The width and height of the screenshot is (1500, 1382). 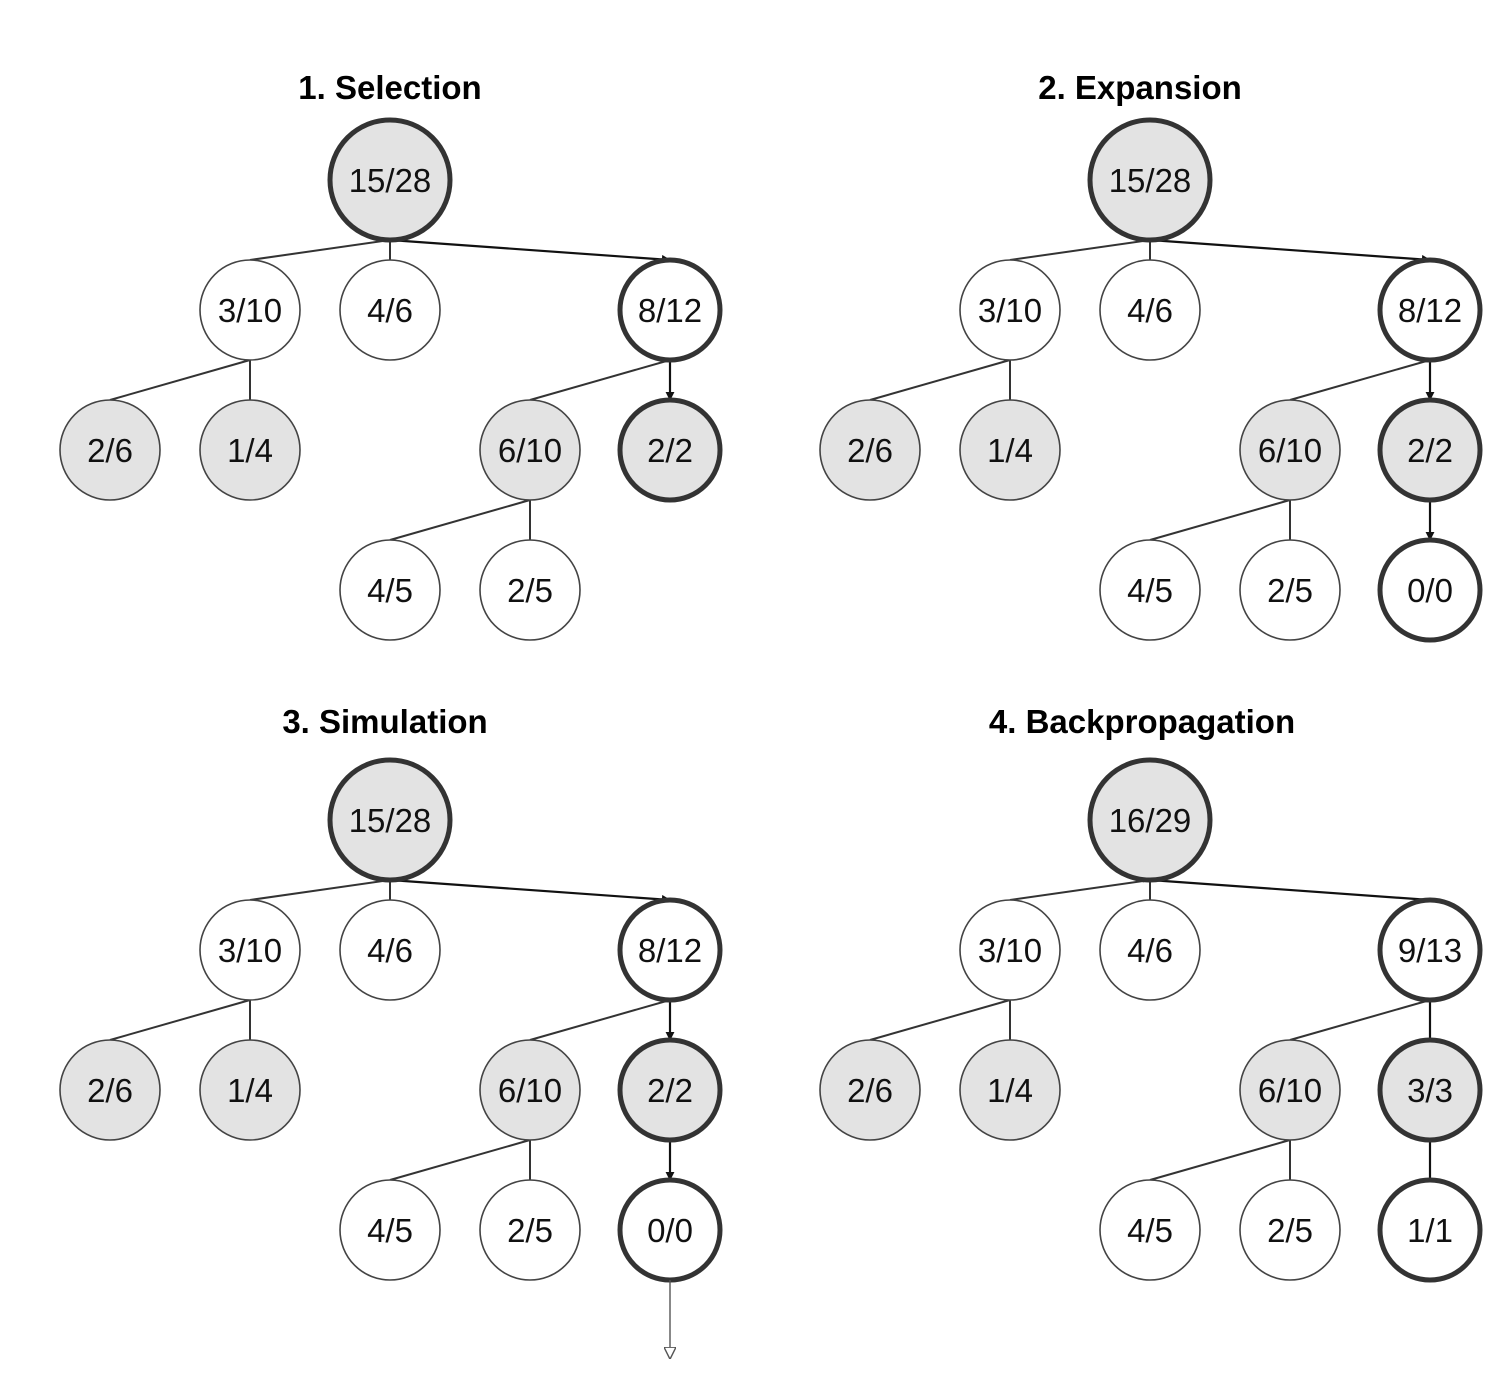 I want to click on tree-node: 9/13, so click(x=1430, y=950).